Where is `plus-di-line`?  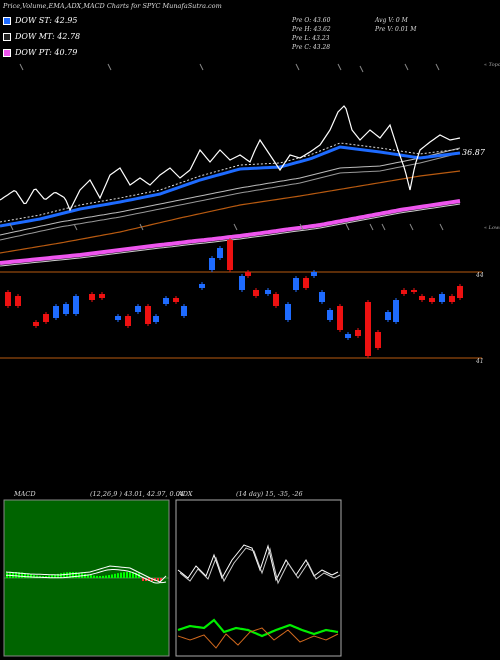
plus-di-line is located at coordinates (258, 628).